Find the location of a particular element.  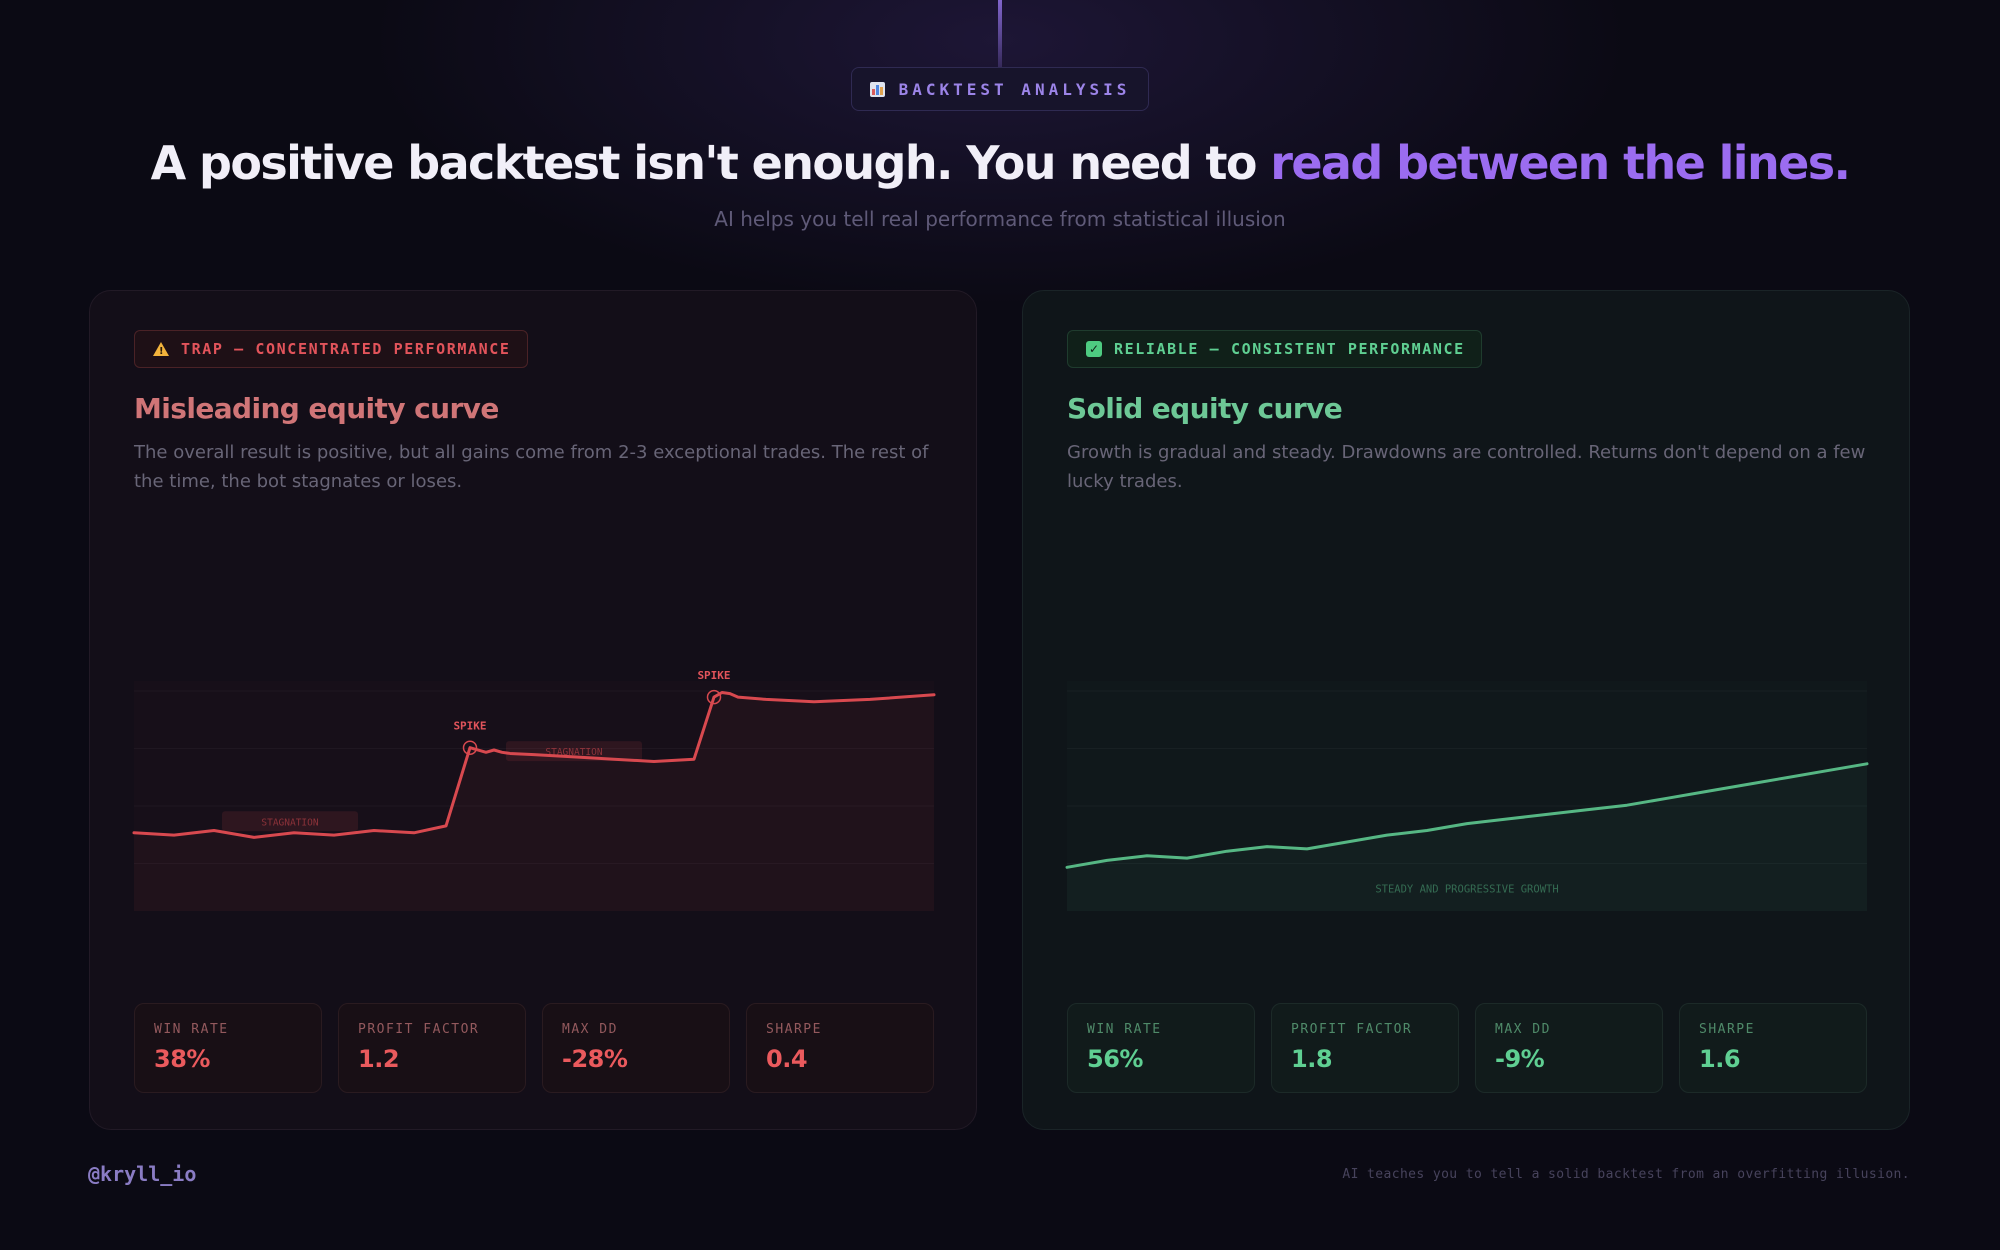

bar-chart-icon is located at coordinates (877, 89).